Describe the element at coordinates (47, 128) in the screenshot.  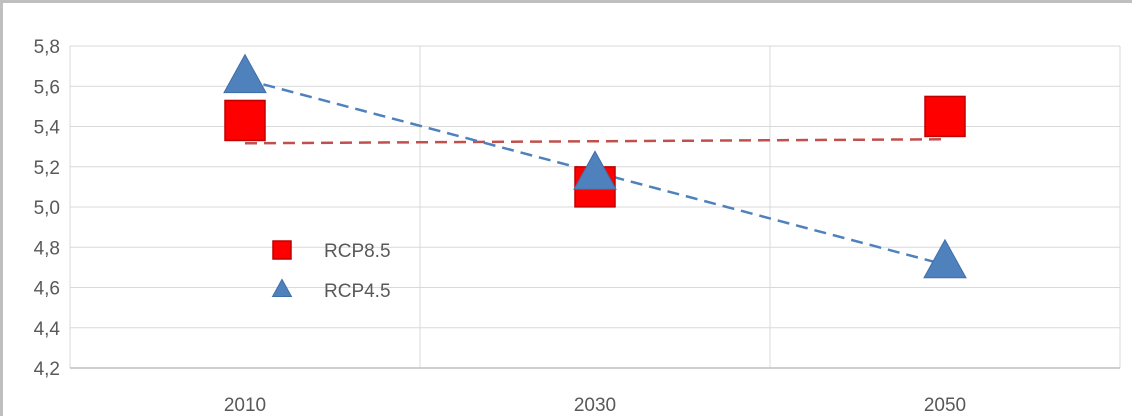
I see `y-tick-label: 5,4` at that location.